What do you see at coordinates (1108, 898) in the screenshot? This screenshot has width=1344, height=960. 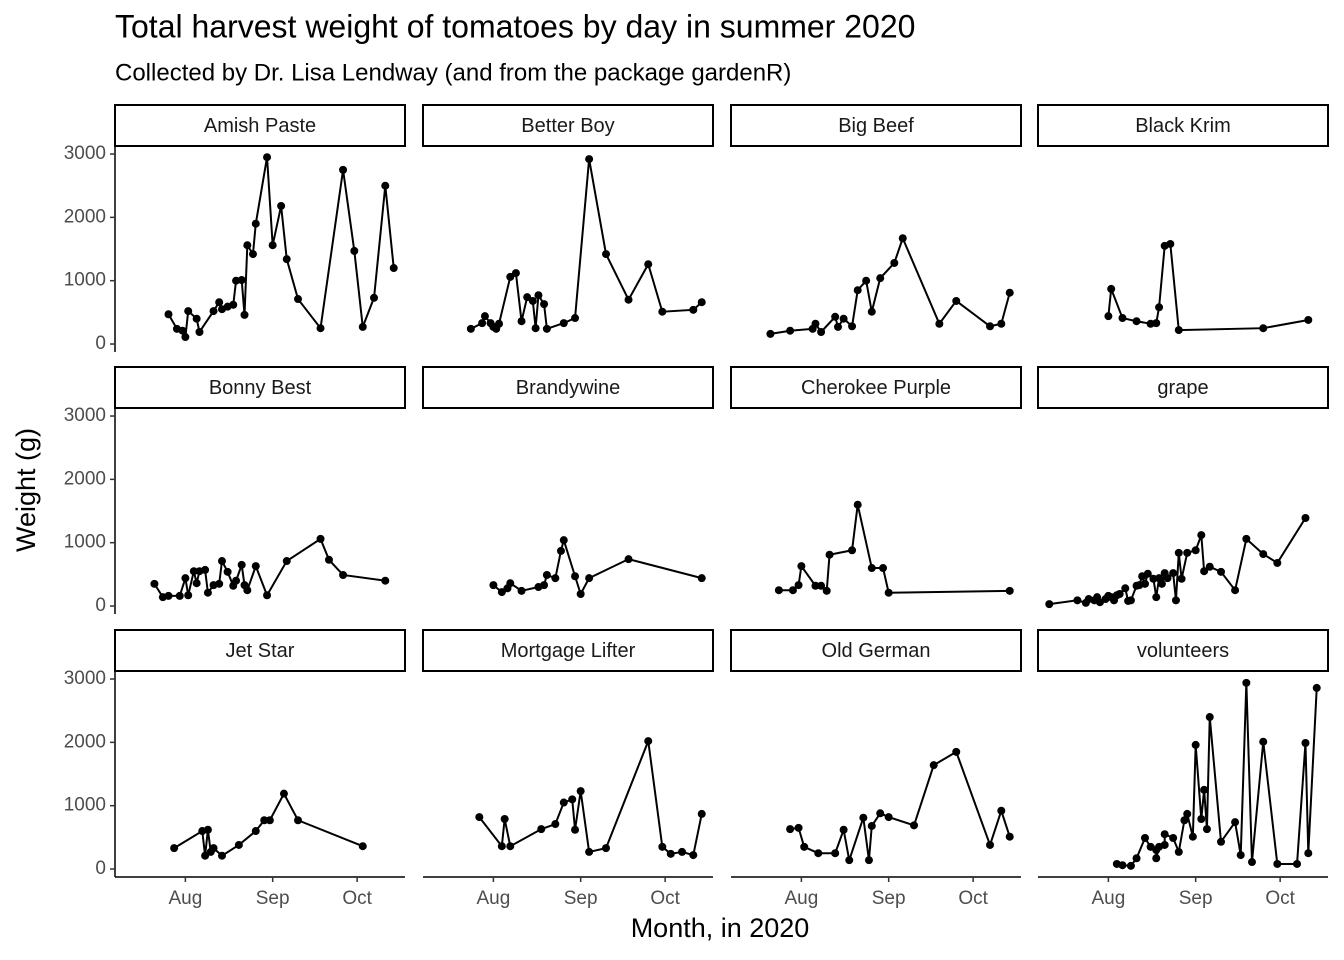 I see `x-tick-label: Aug` at bounding box center [1108, 898].